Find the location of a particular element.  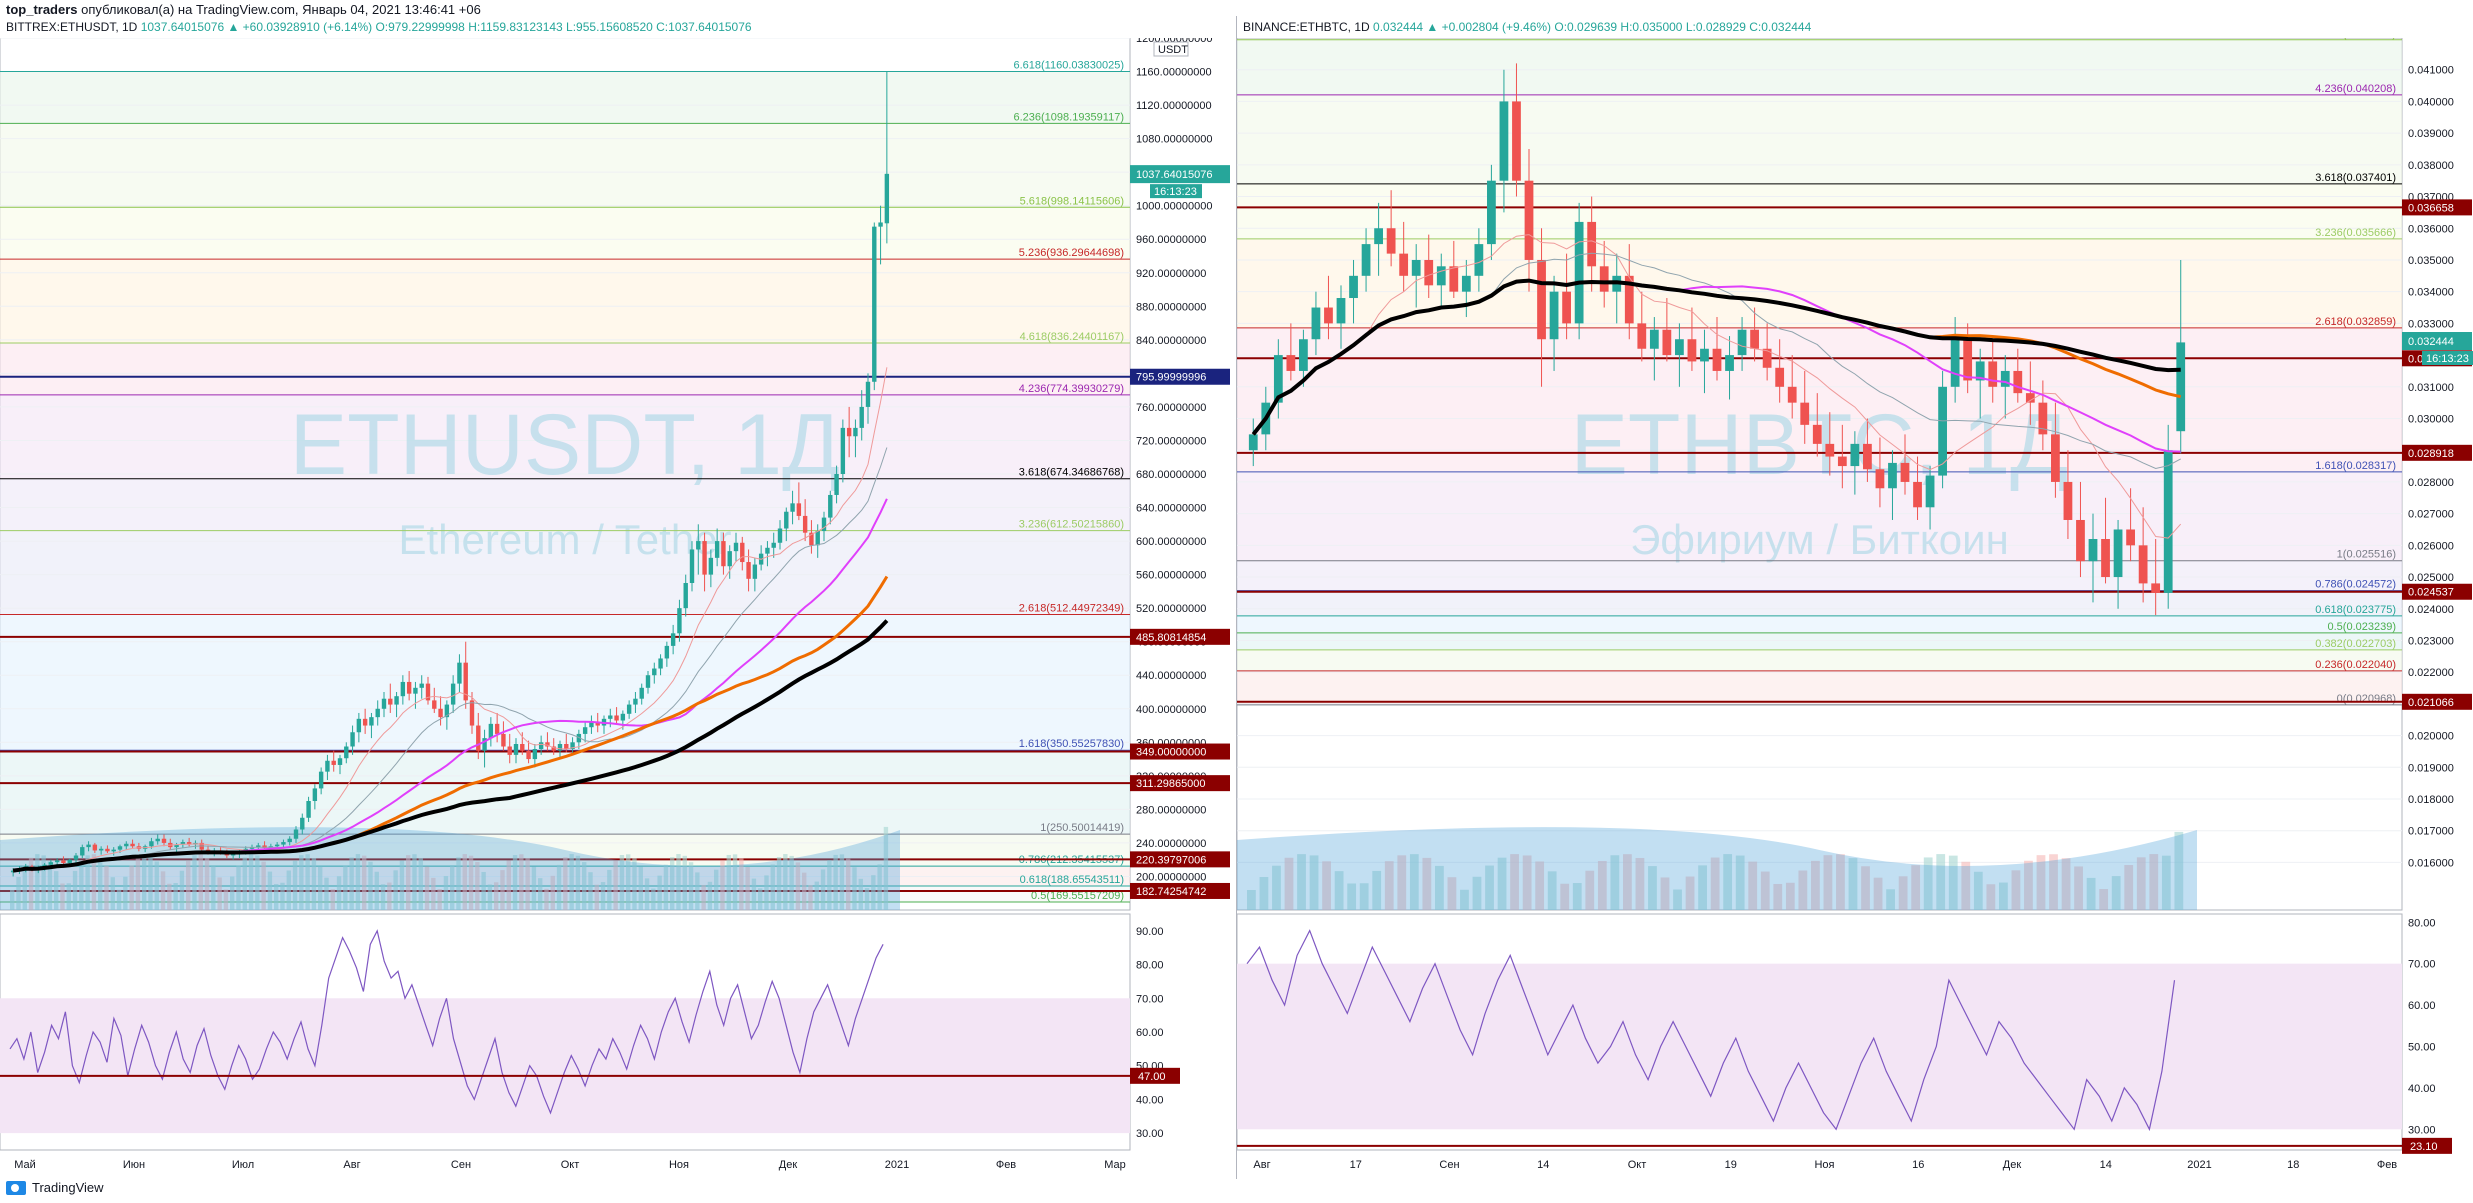

fib-level-label: 1(250.50014419) is located at coordinates (1082, 828).